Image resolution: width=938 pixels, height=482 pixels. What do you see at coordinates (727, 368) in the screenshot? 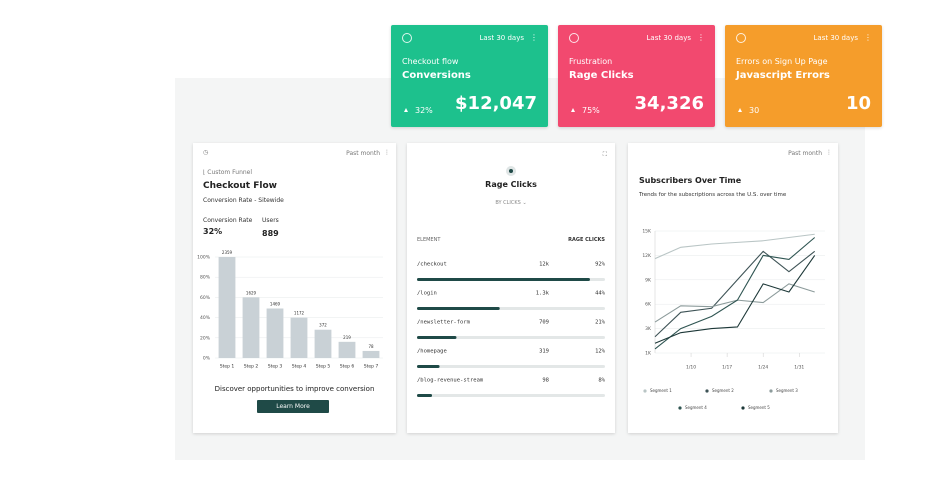
I see `x-tick-label: 1/17` at bounding box center [727, 368].